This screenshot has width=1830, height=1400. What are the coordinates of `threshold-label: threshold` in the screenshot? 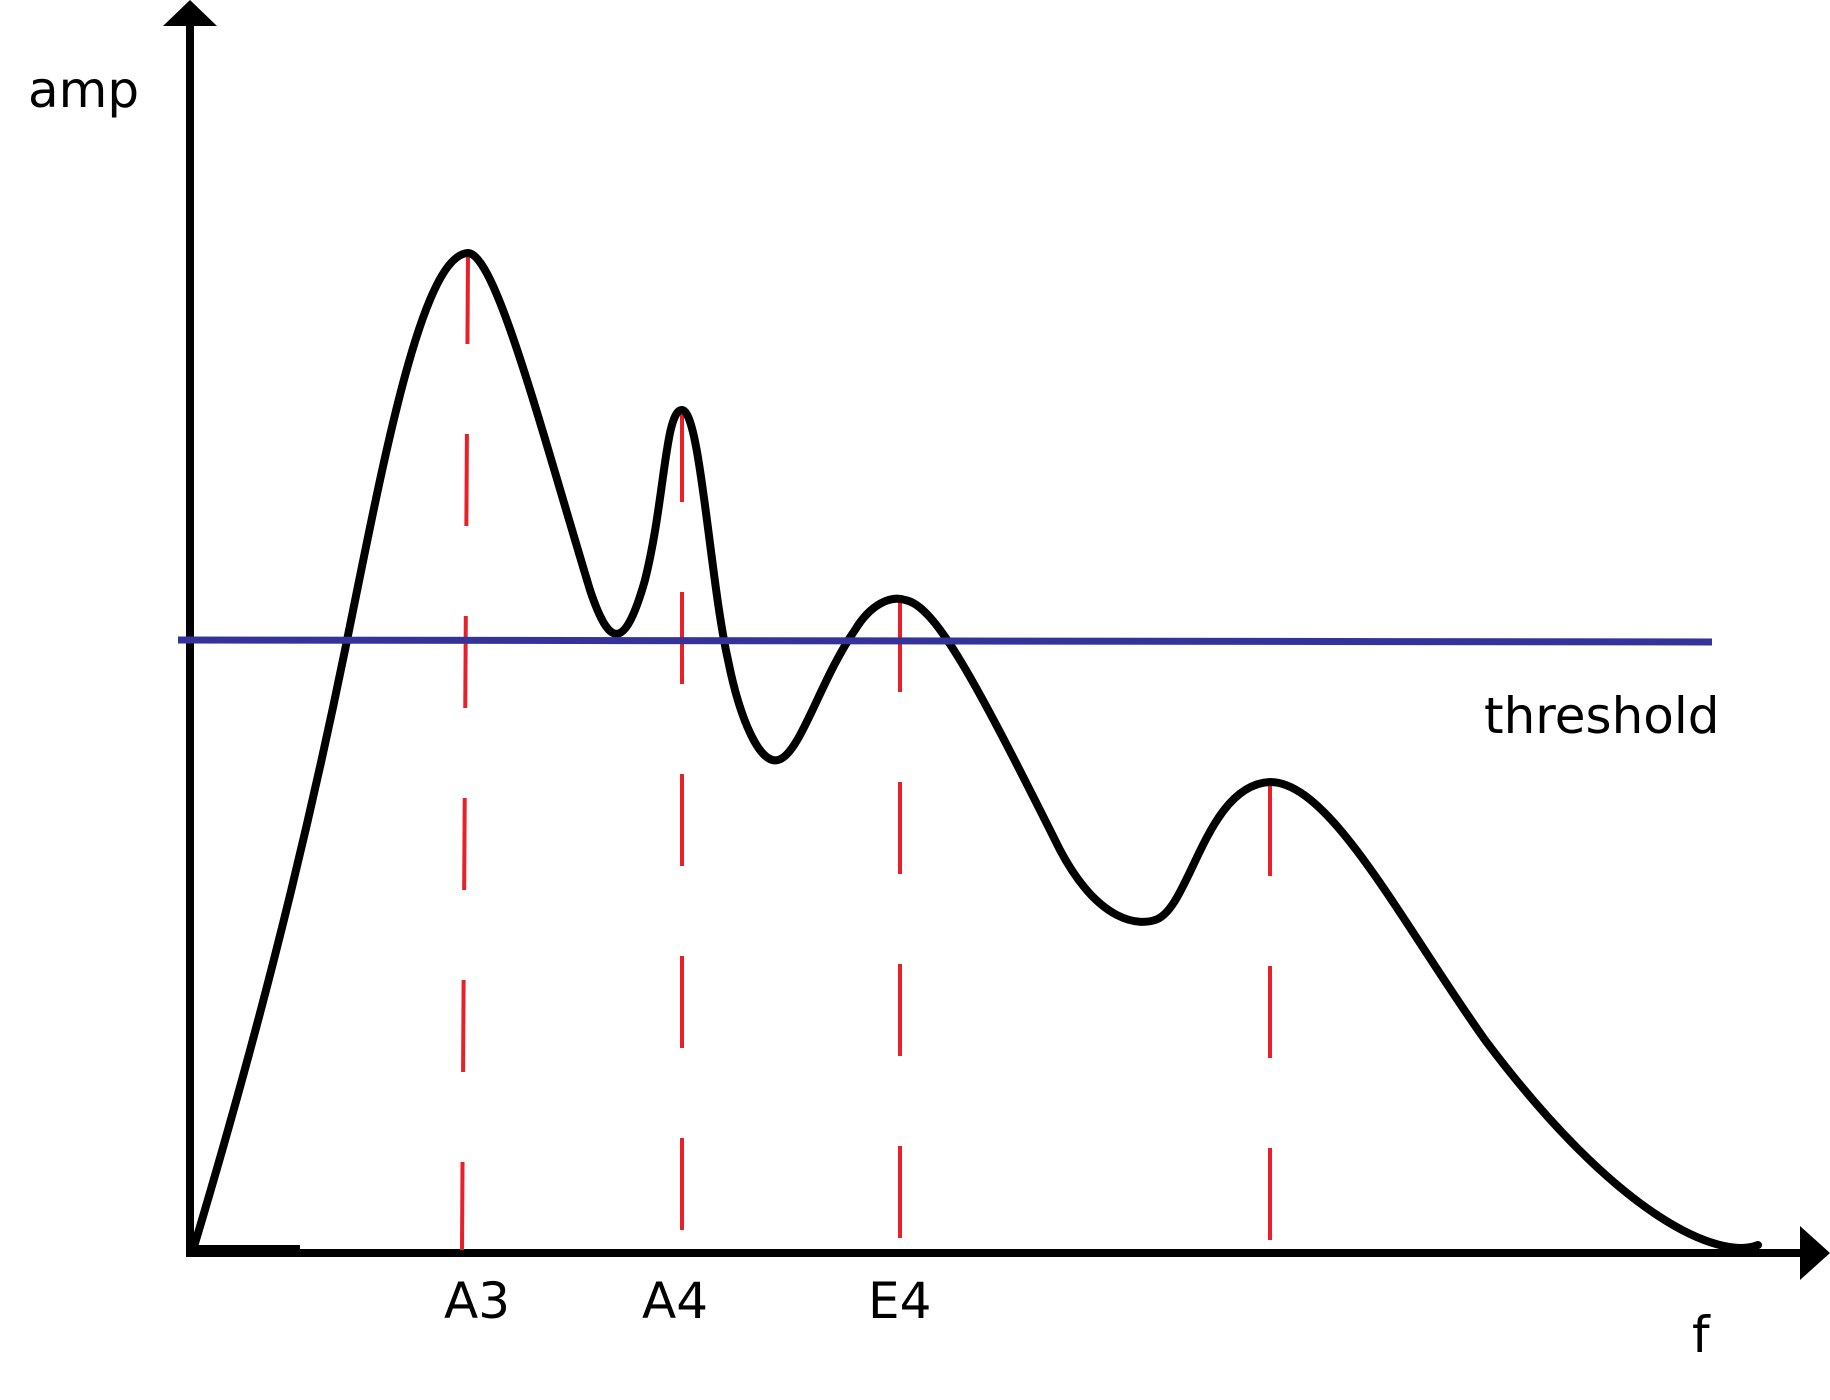 It's located at (1601, 716).